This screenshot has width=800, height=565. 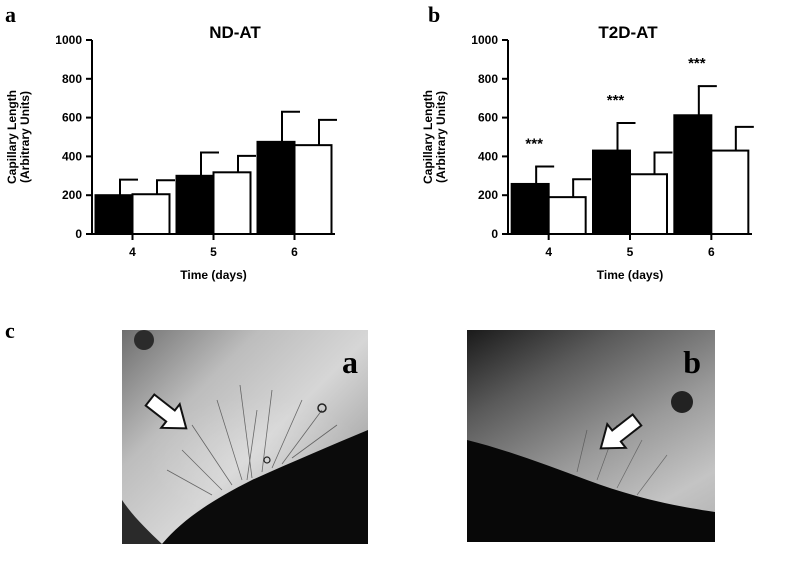 I want to click on micrograph-nd-at: a, so click(x=245, y=437).